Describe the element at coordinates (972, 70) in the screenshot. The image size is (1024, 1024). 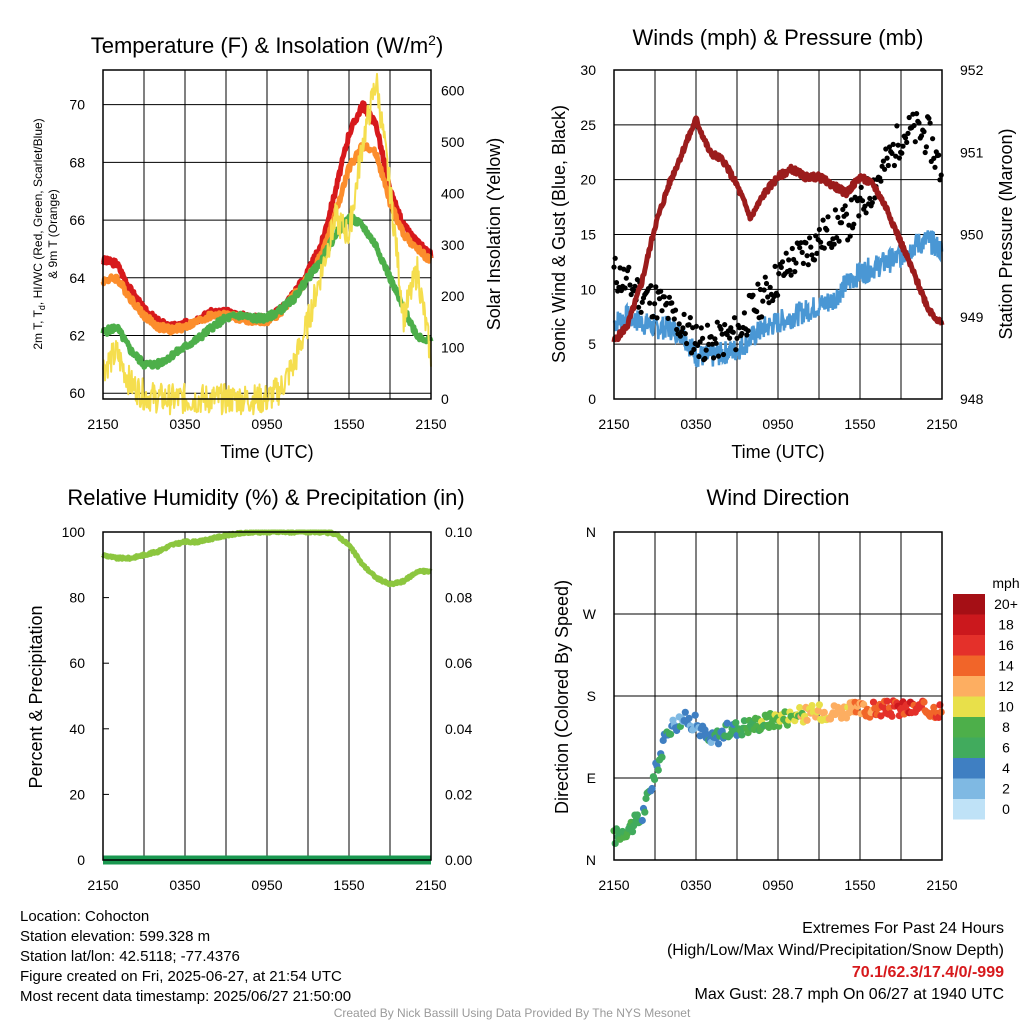
I see `wind-y2tick-label: 952` at that location.